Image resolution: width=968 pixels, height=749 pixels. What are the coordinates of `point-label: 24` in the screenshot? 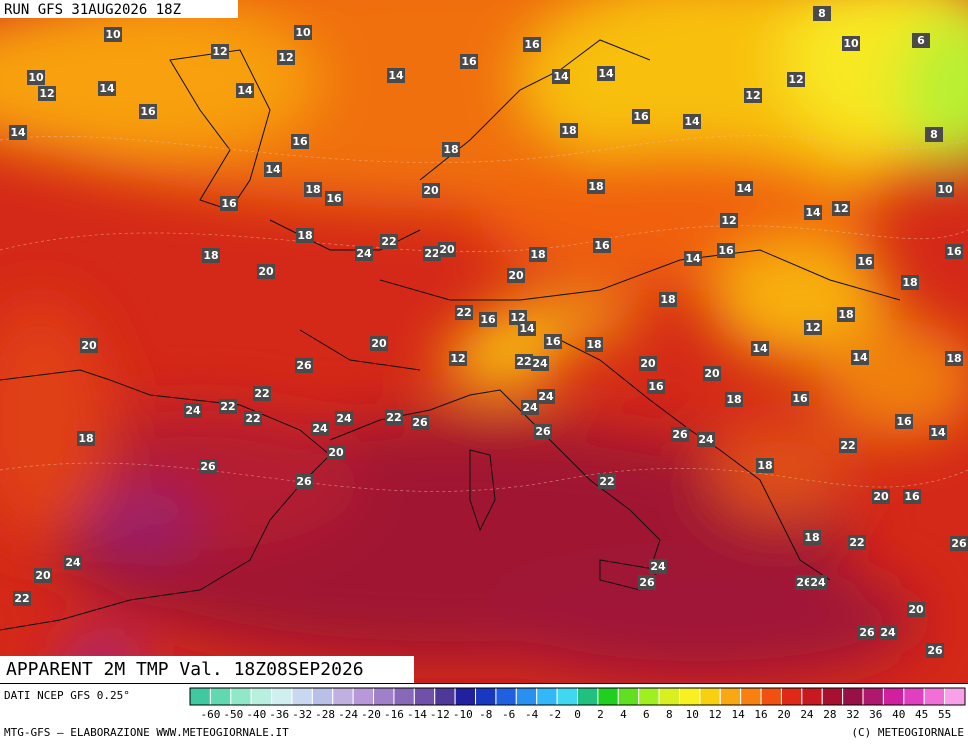 It's located at (193, 410).